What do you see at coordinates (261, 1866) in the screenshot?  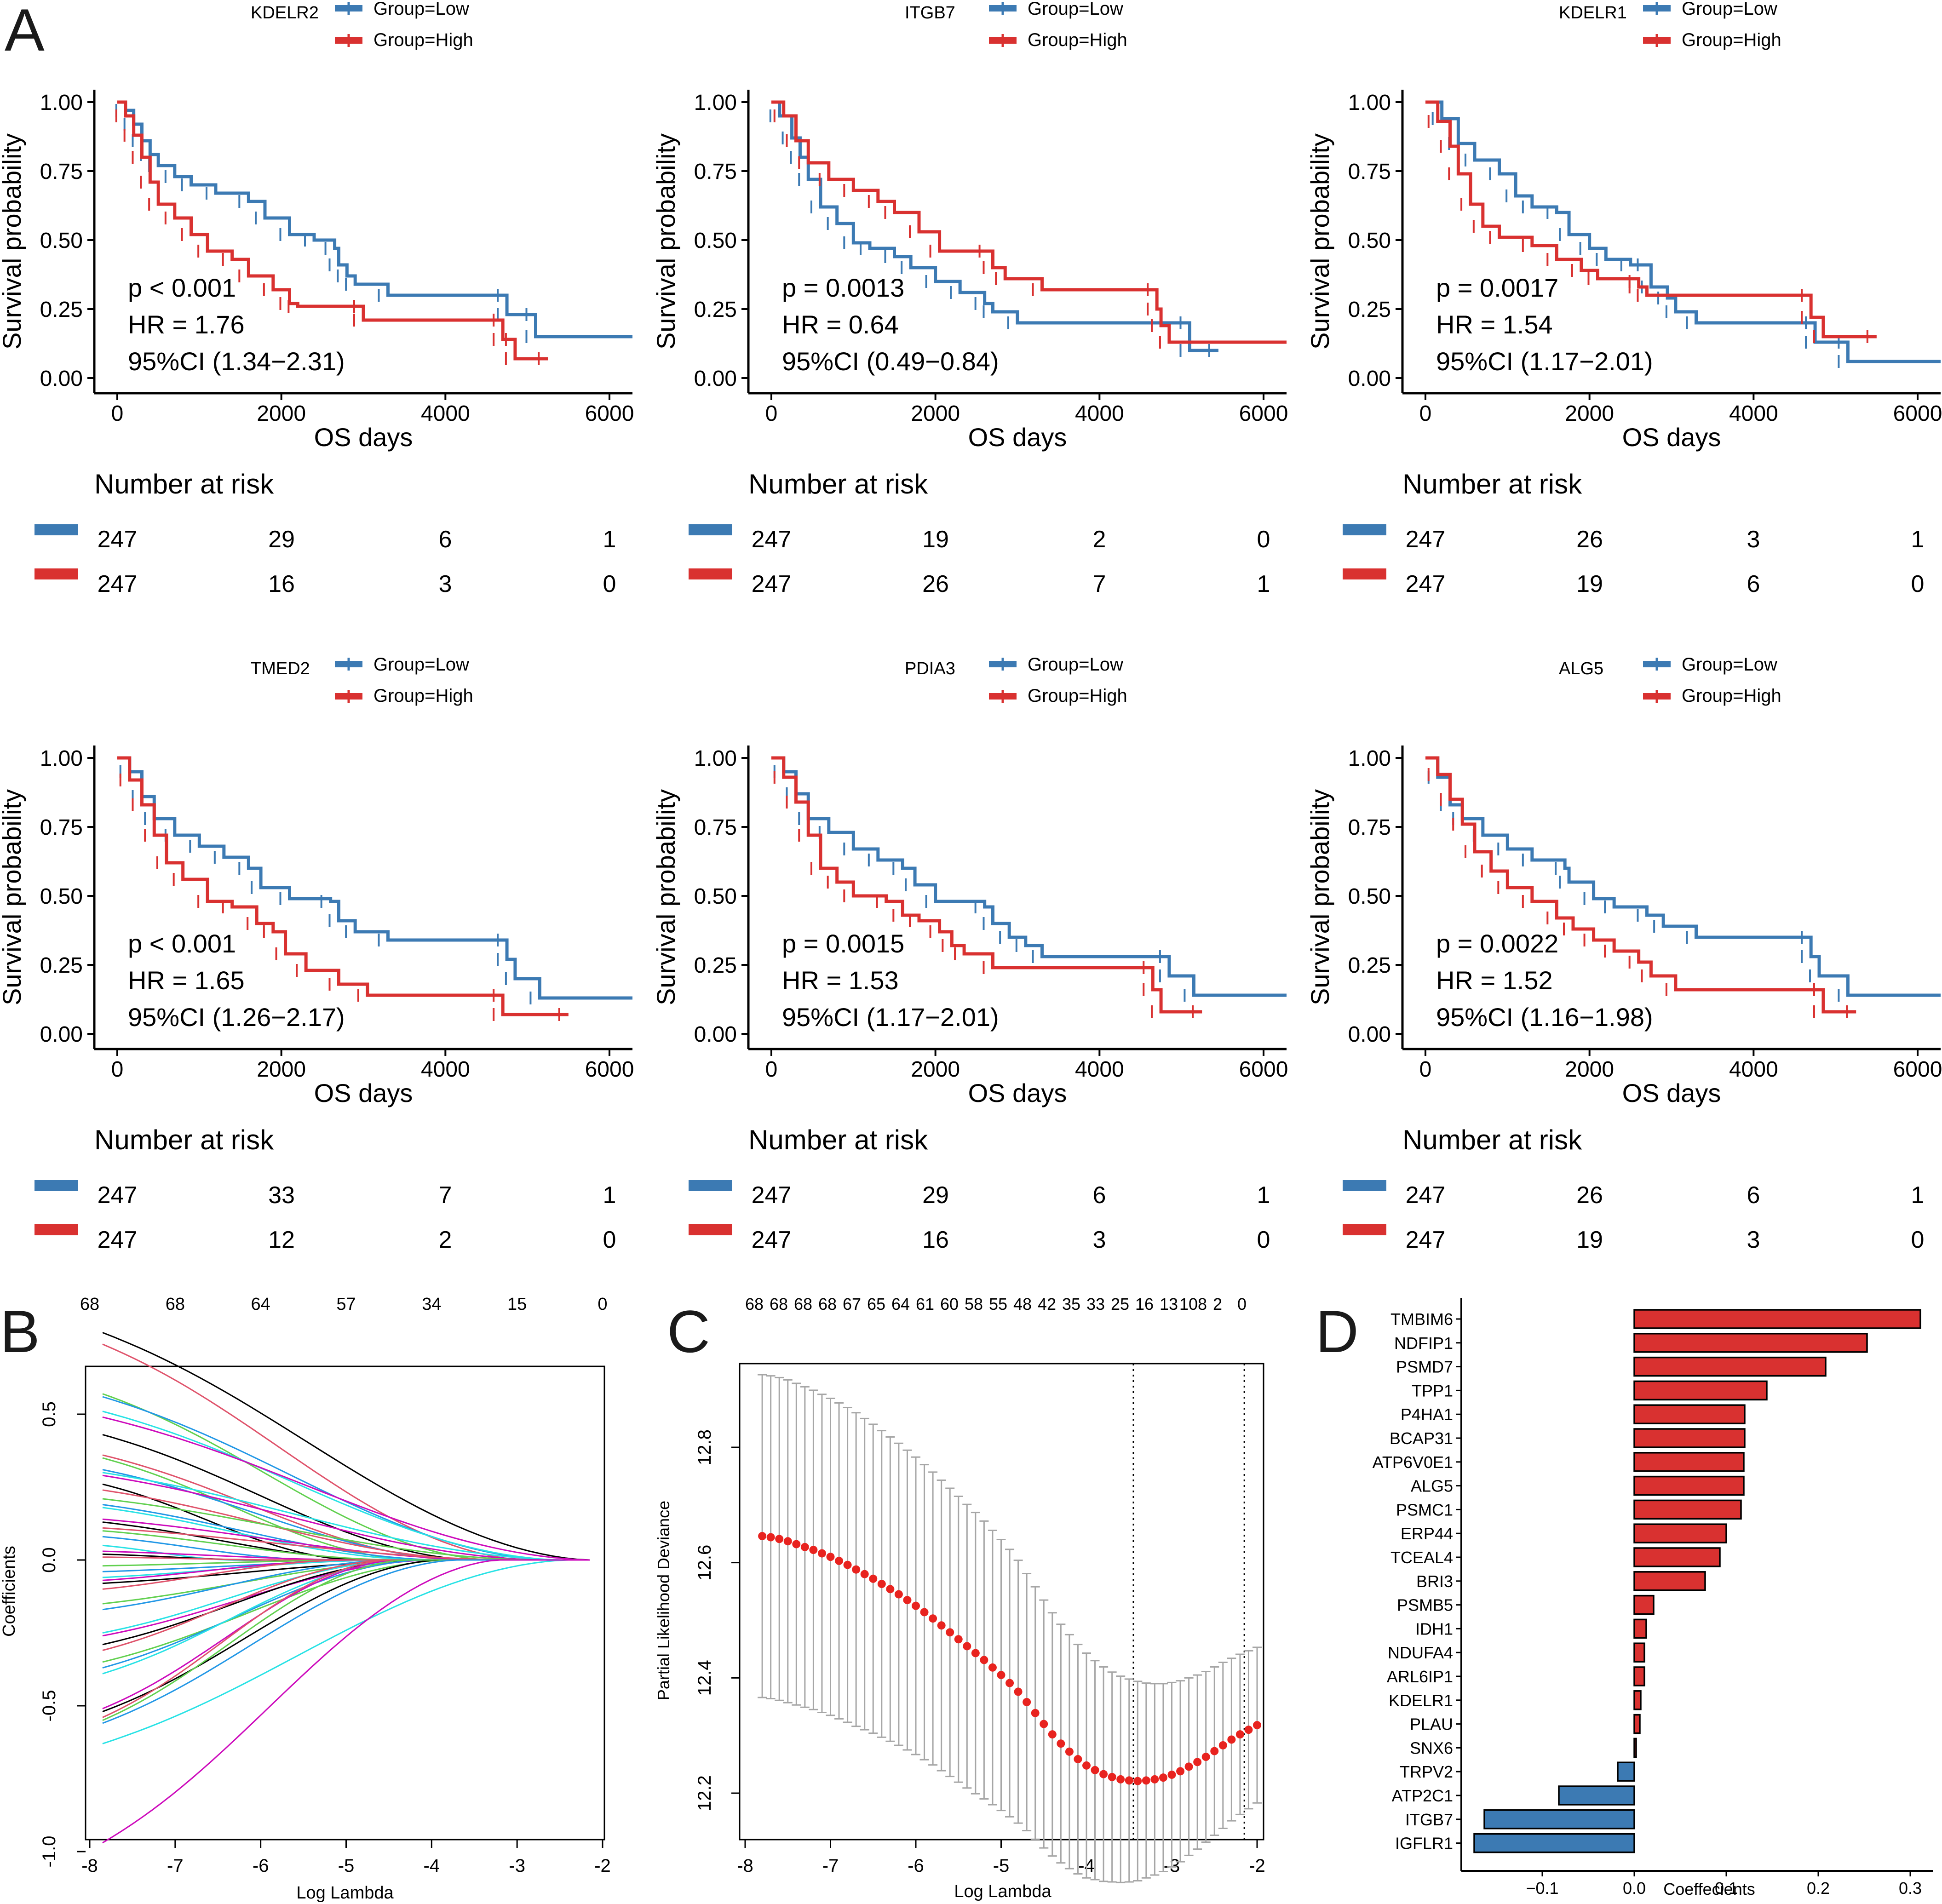 I see `x-tick-label: -6` at bounding box center [261, 1866].